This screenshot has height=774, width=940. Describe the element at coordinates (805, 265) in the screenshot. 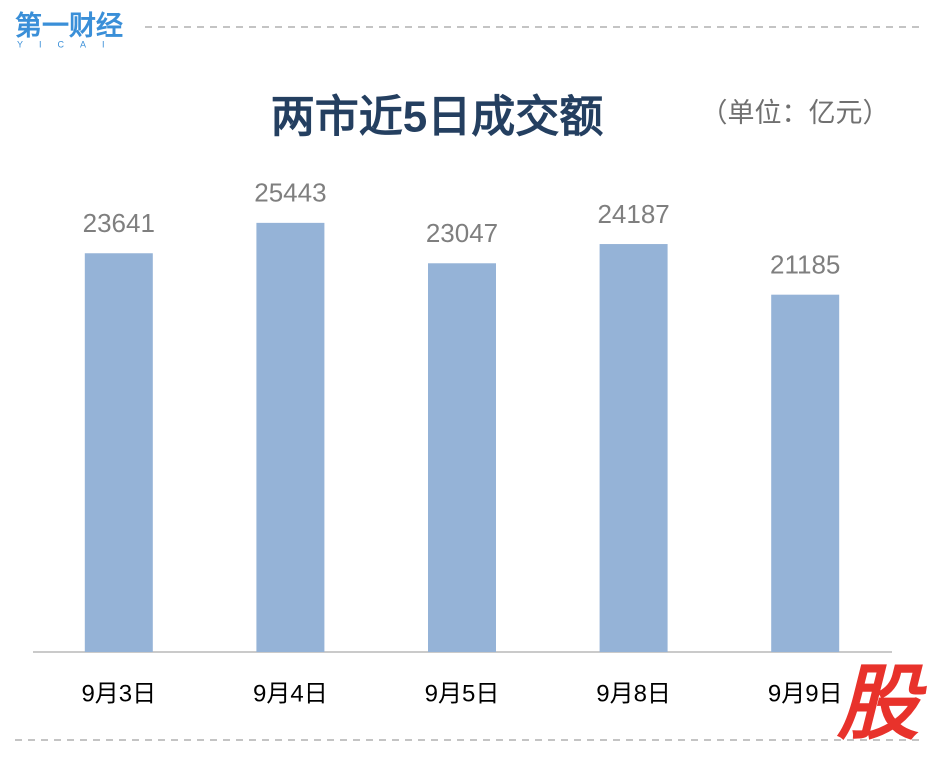

I see `value-label: 21185` at that location.